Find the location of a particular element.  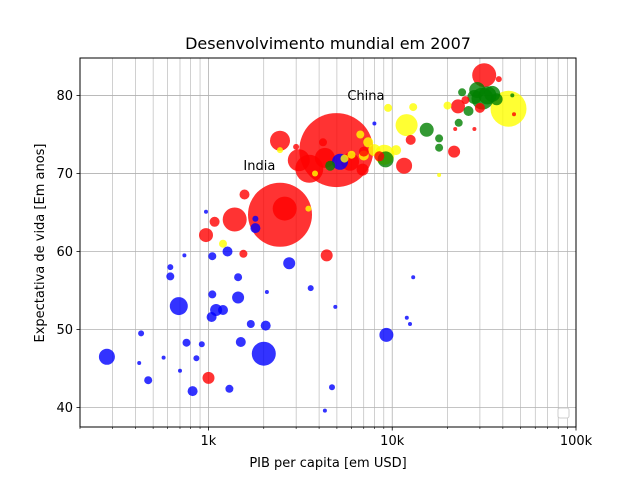

y-axis-label: Expectativa de vida [Em anos] is located at coordinates (40, 243).